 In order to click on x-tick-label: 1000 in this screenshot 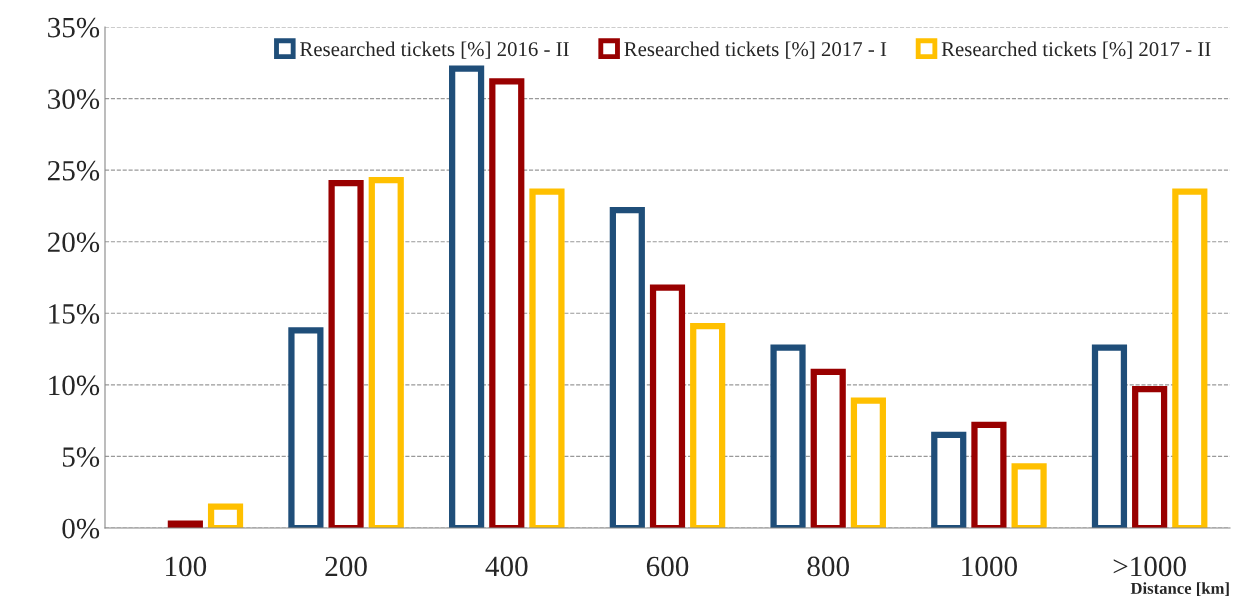, I will do `click(989, 566)`.